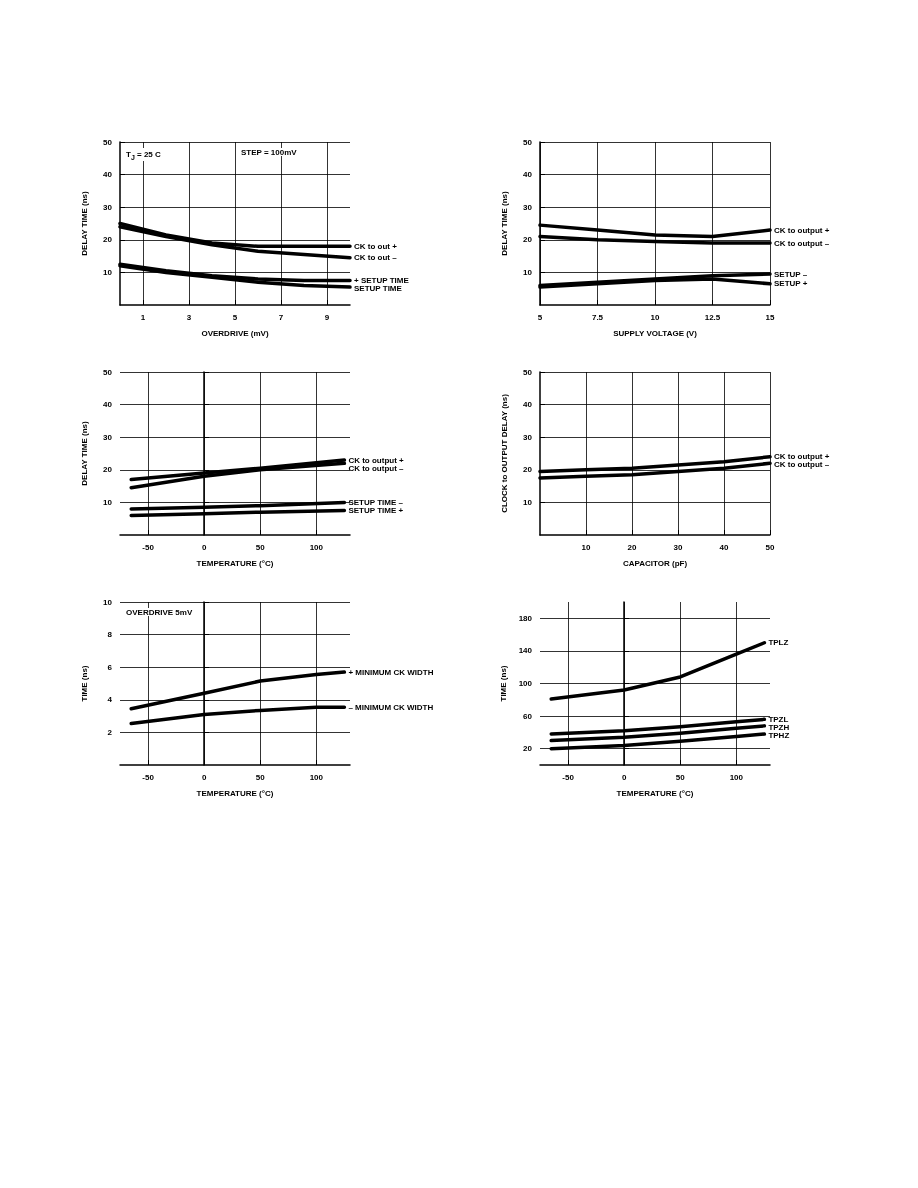 The image size is (918, 1188). What do you see at coordinates (778, 719) in the screenshot?
I see `series-label: TPZL` at bounding box center [778, 719].